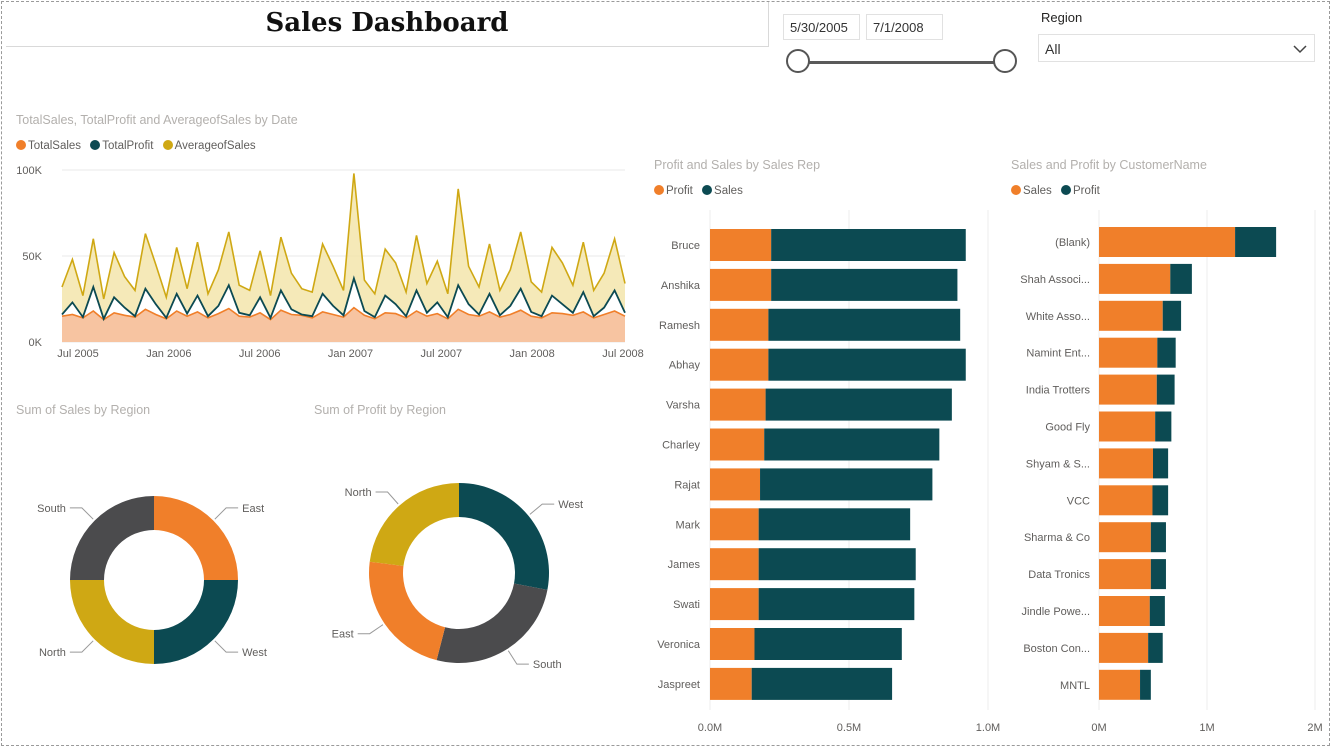  What do you see at coordinates (1058, 191) in the screenshot?
I see `bar-customer-legend: Sales Profit` at bounding box center [1058, 191].